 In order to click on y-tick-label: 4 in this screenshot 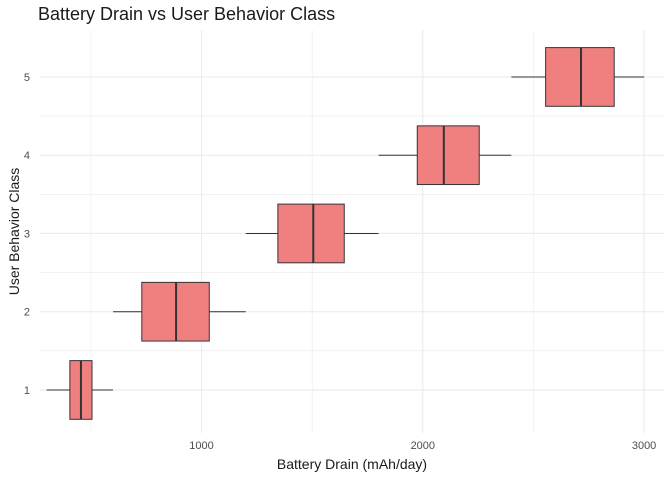, I will do `click(27, 156)`.